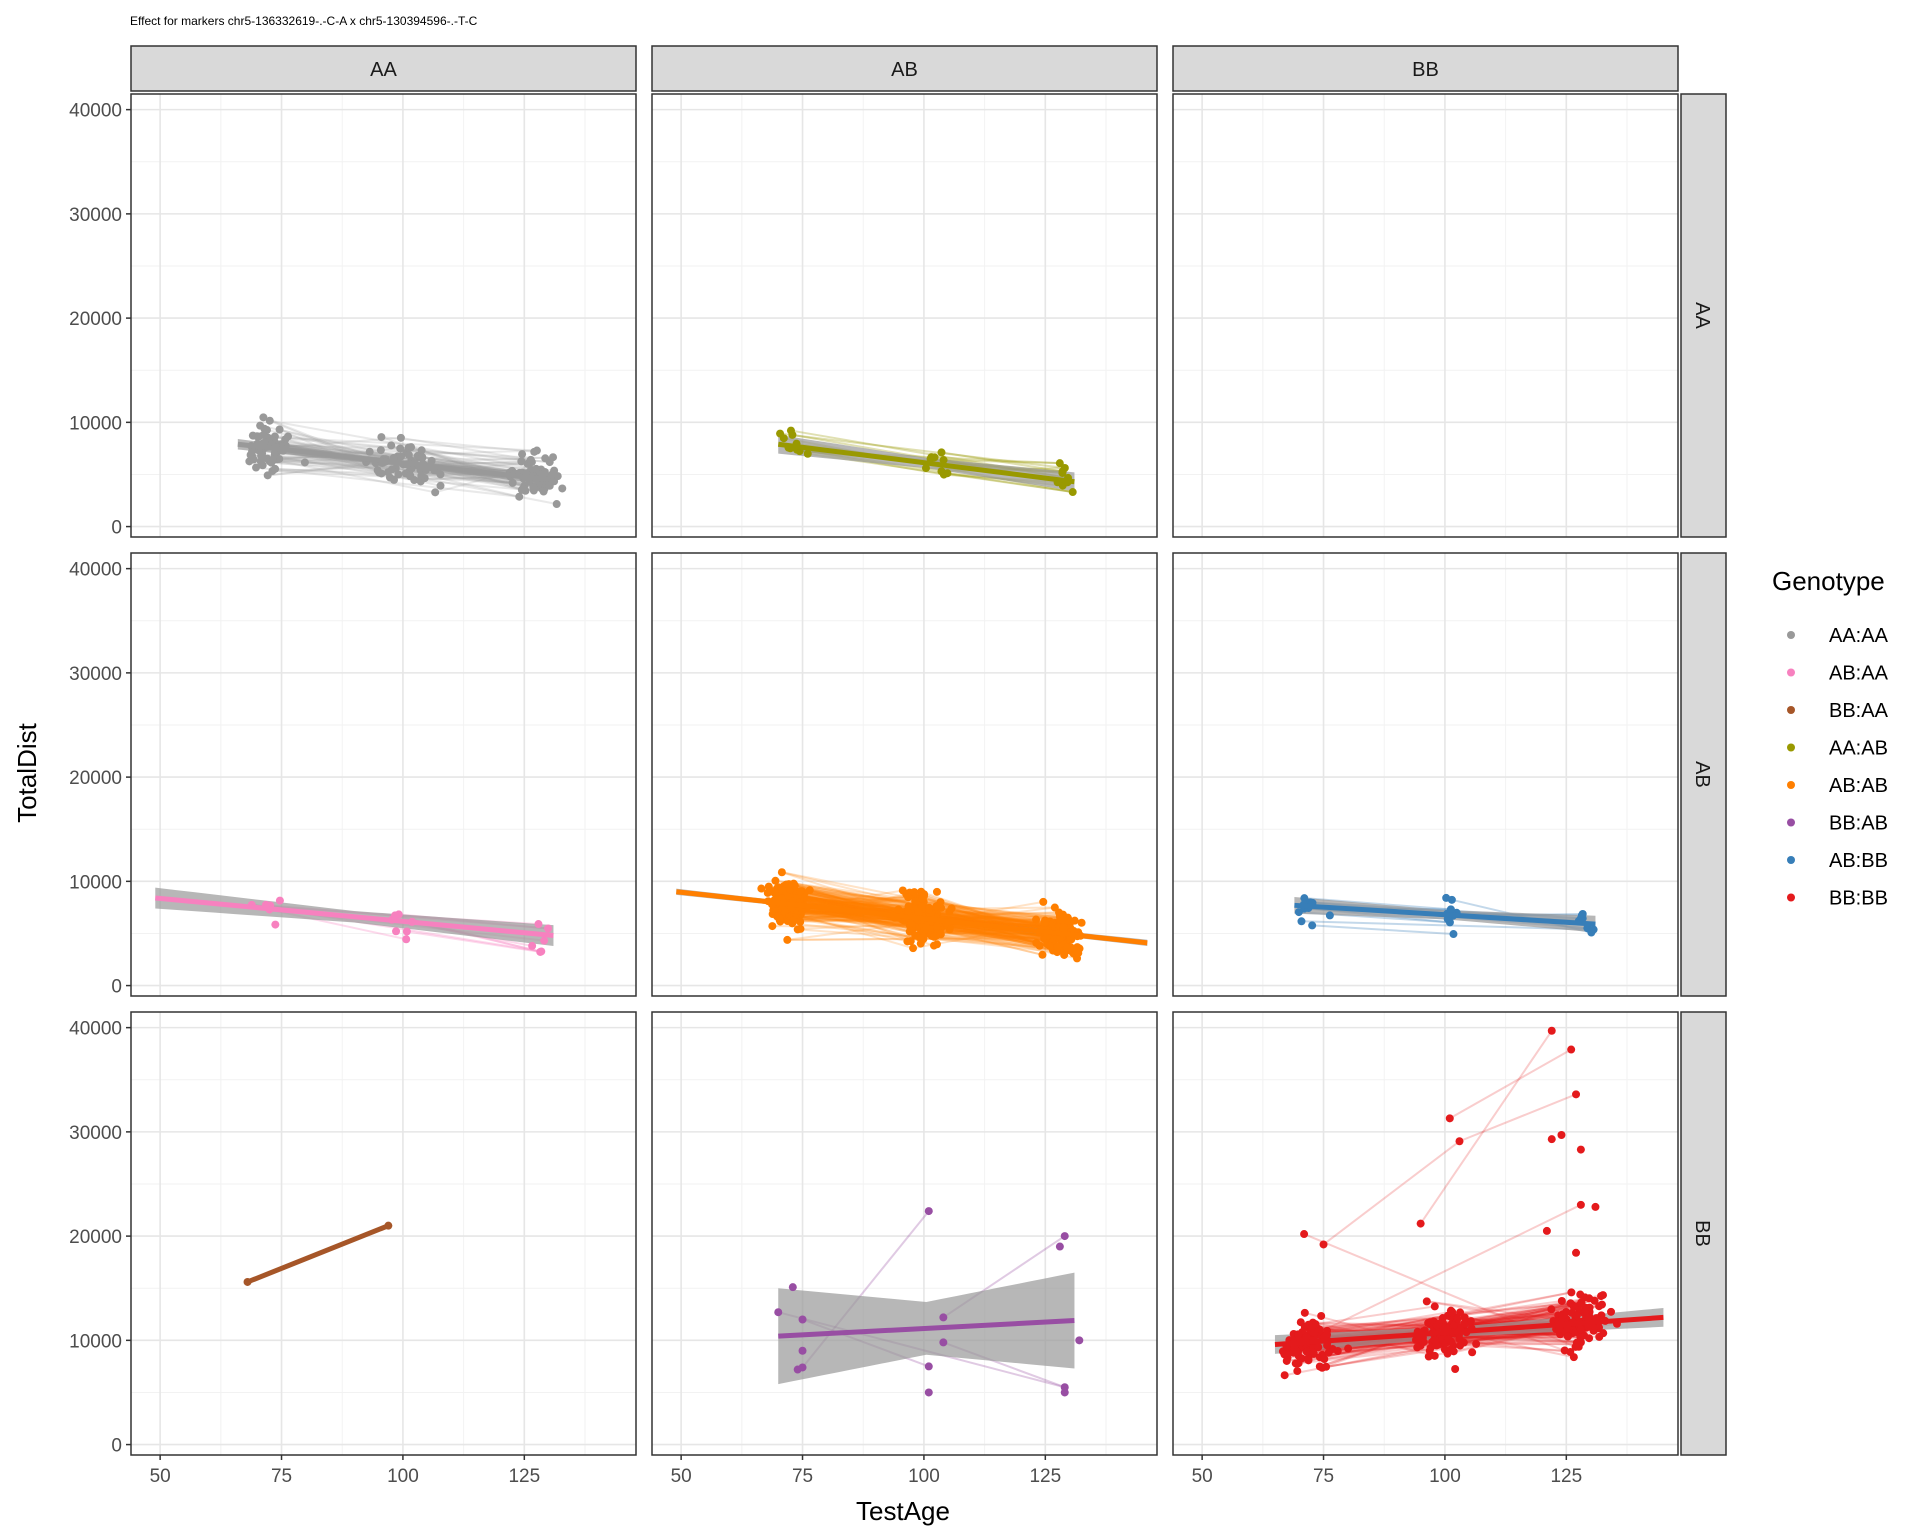 The image size is (1920, 1536). What do you see at coordinates (904, 315) in the screenshot?
I see `panel-aa-ab` at bounding box center [904, 315].